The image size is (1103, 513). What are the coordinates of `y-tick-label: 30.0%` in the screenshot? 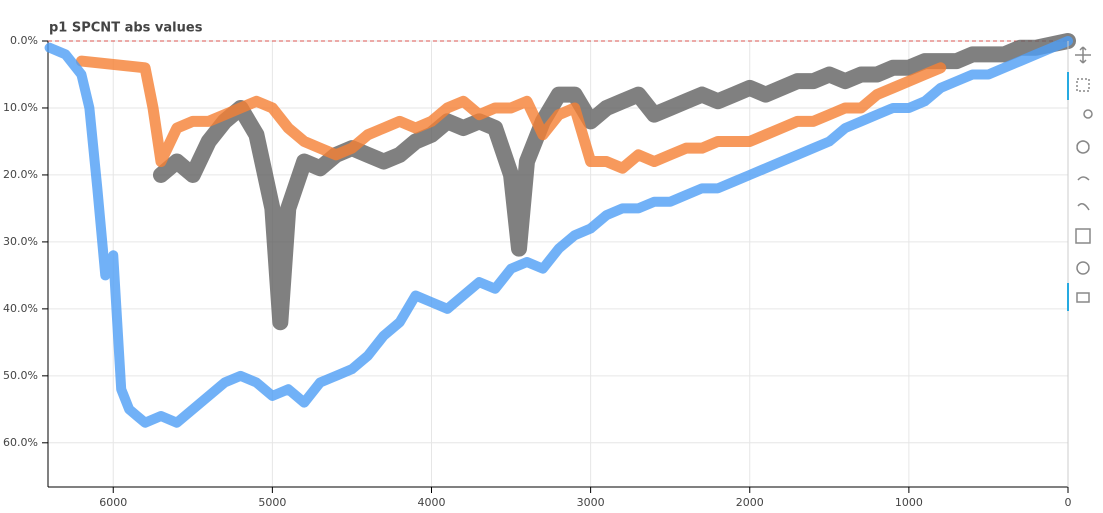 It's located at (20, 241).